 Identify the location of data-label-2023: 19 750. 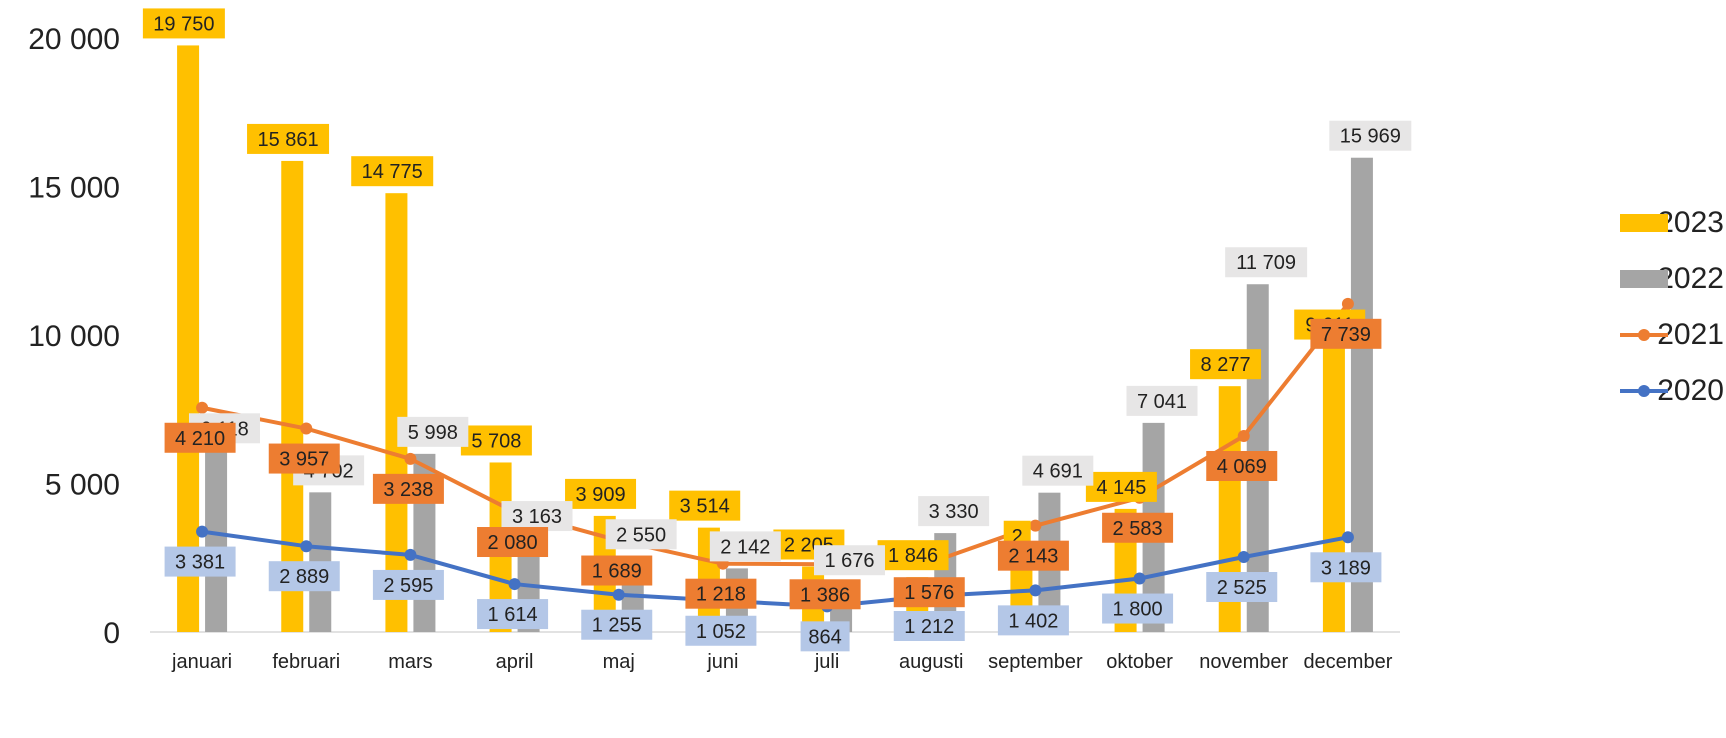
(183, 24).